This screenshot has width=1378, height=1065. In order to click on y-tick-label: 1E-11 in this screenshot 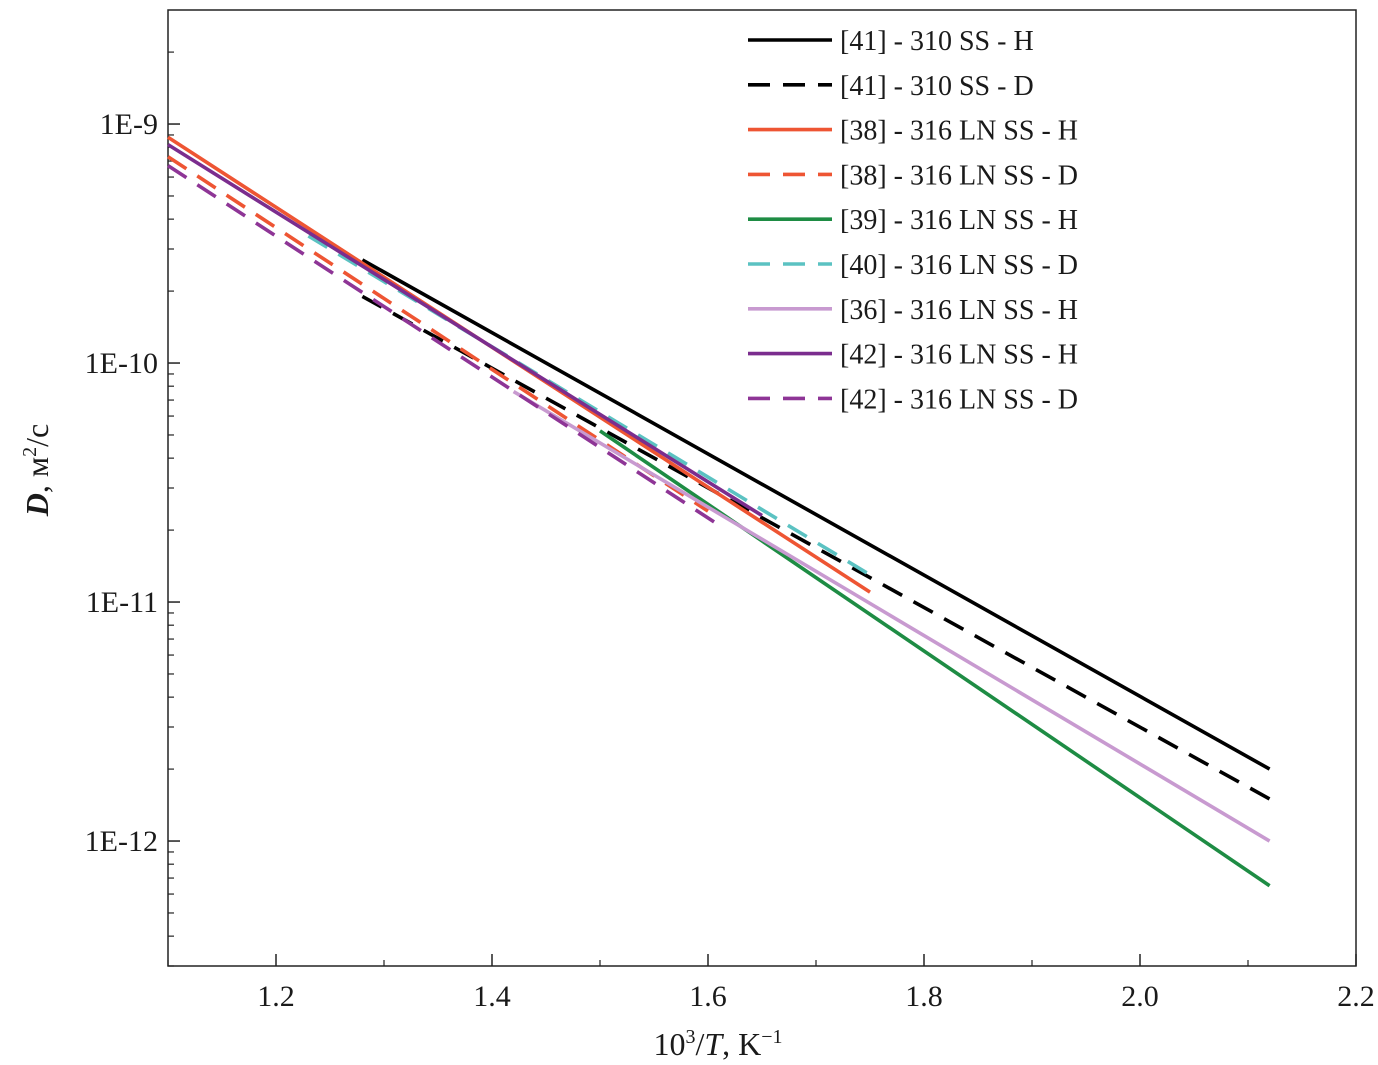, I will do `click(122, 602)`.